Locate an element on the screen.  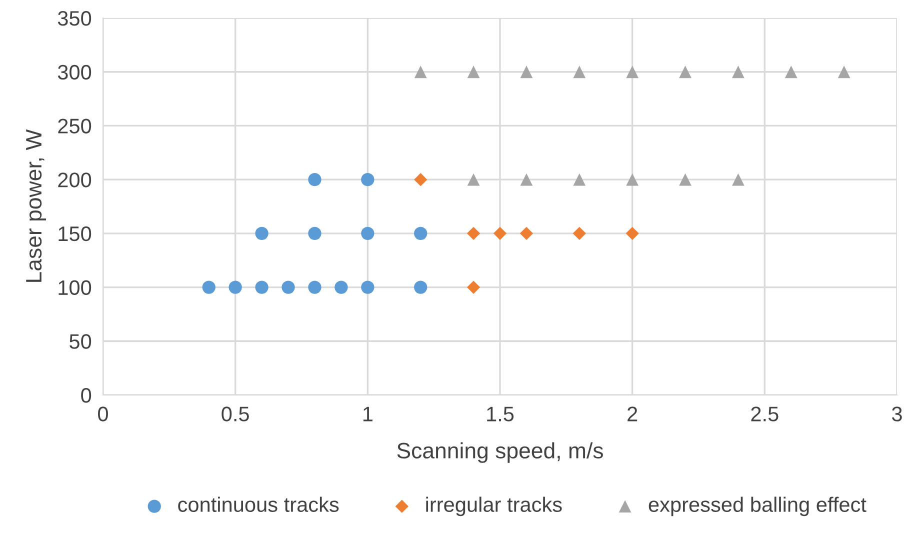
x-axis-title: Scanning speed, m/s is located at coordinates (500, 452).